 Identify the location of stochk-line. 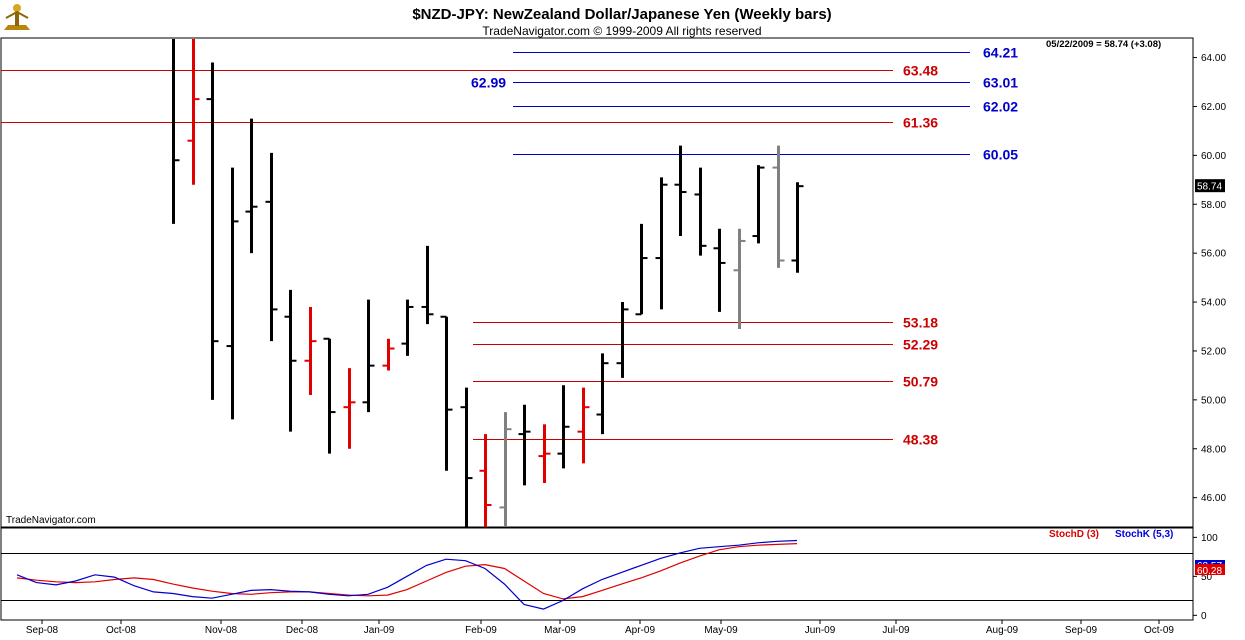
(407, 574).